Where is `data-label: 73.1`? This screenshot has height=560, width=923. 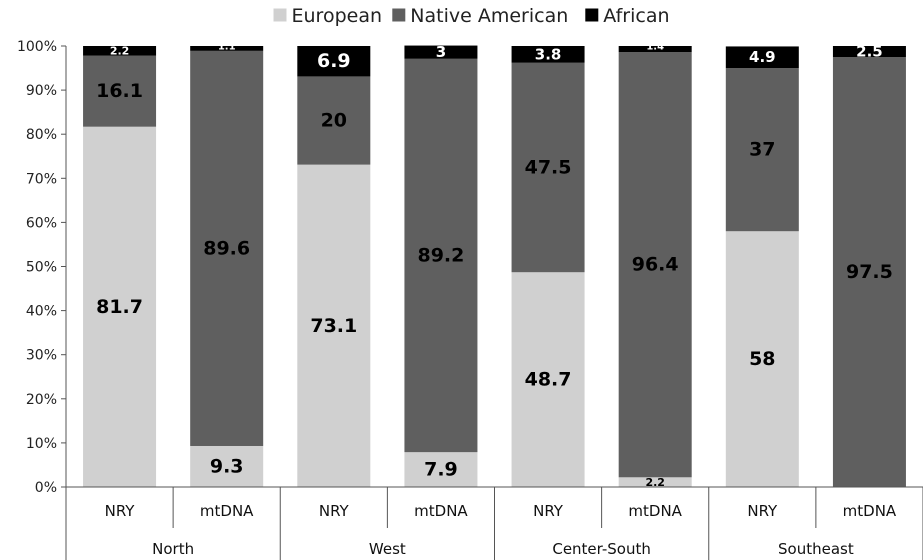 data-label: 73.1 is located at coordinates (333, 326).